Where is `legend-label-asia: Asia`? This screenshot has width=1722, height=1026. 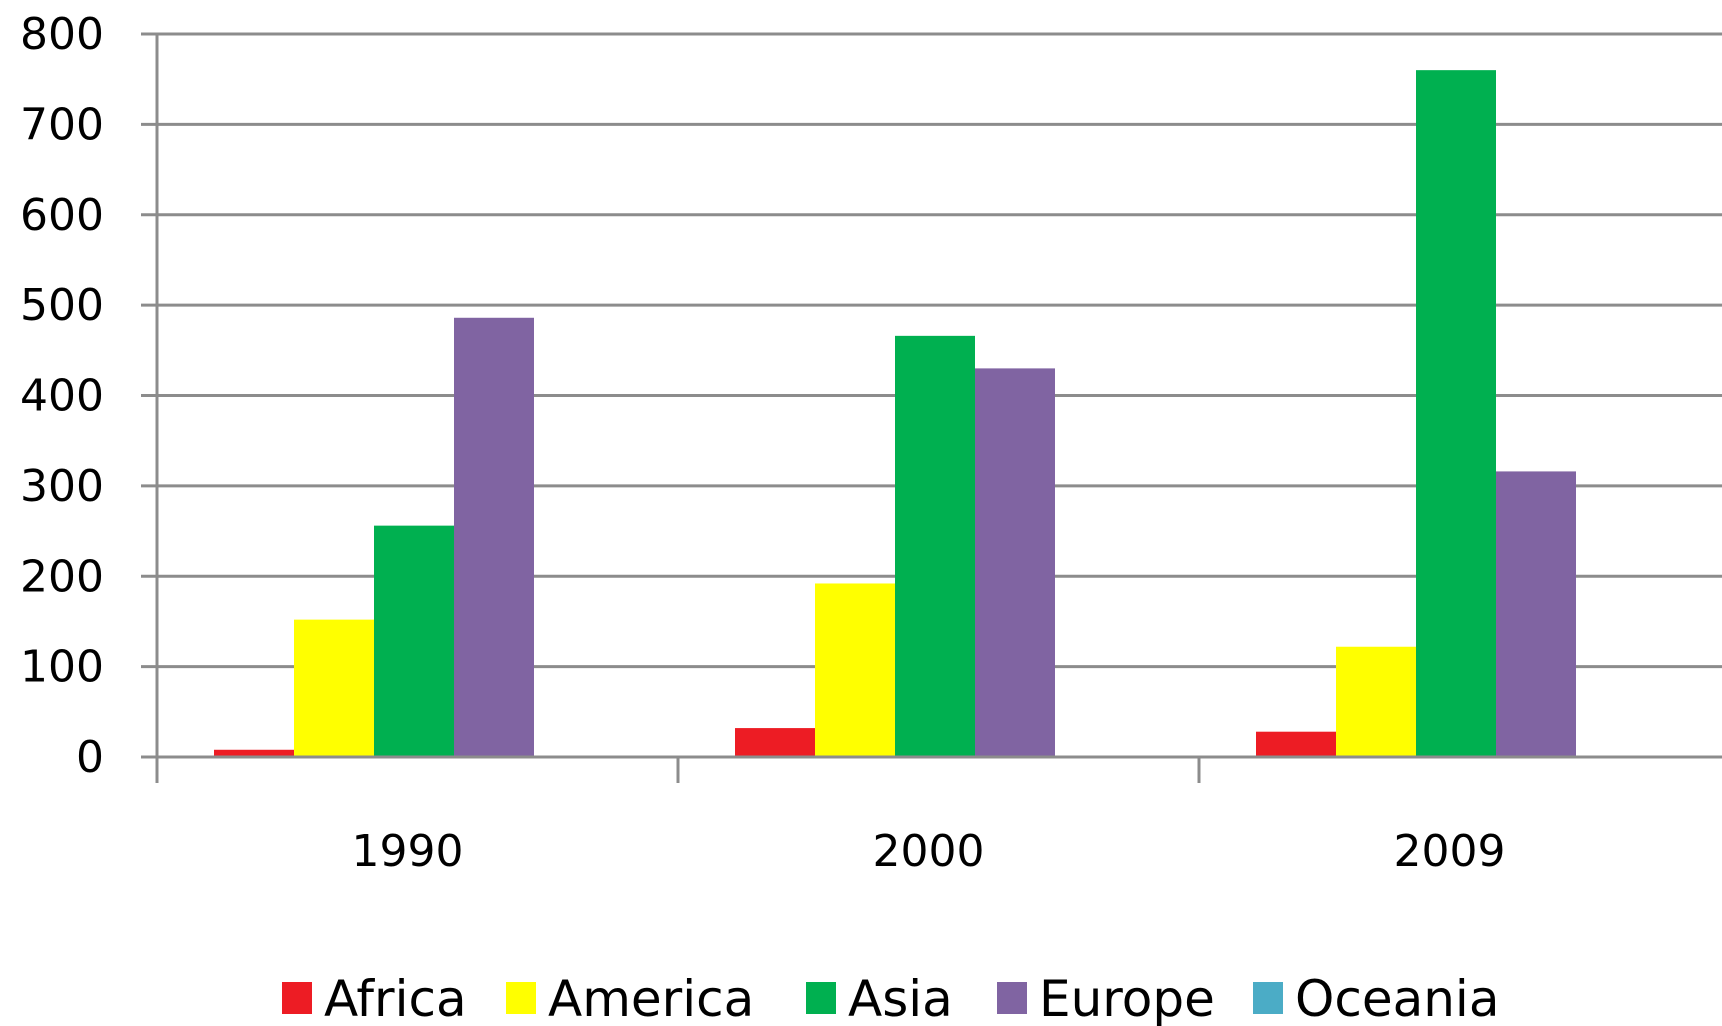 legend-label-asia: Asia is located at coordinates (900, 998).